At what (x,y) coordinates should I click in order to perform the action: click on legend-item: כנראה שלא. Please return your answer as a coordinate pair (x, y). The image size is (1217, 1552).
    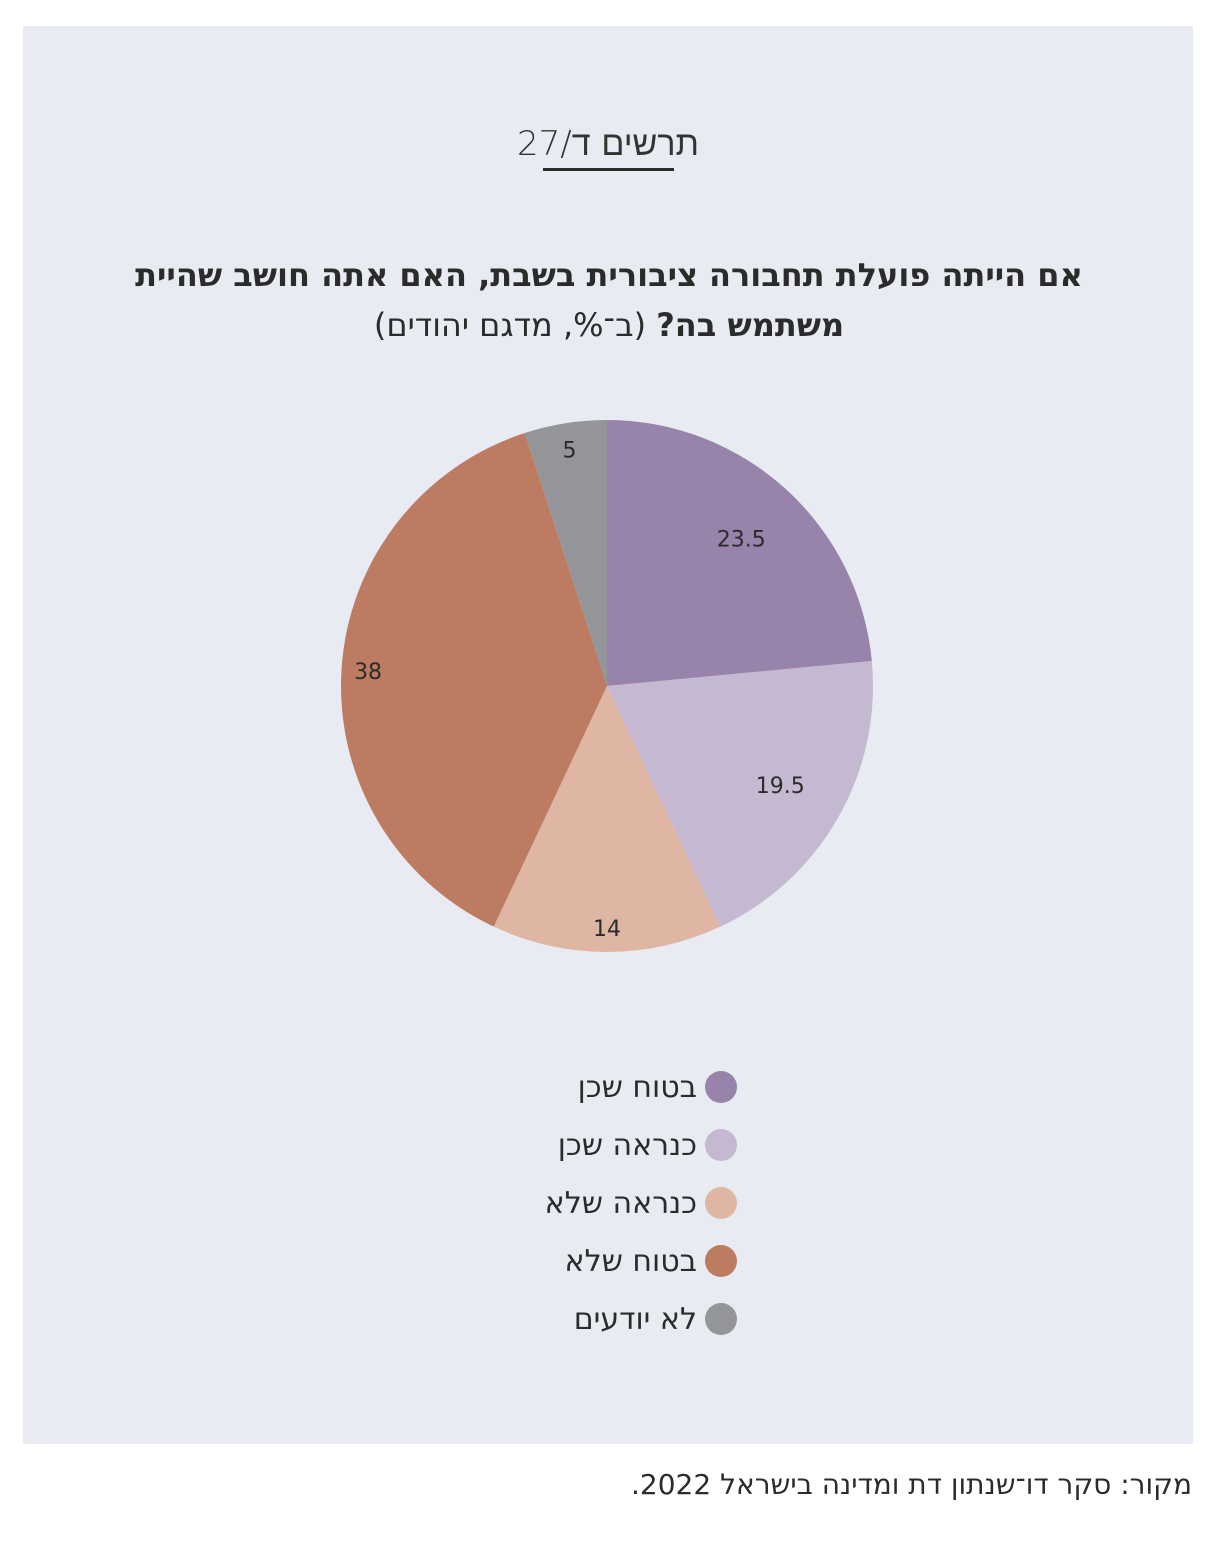
    Looking at the image, I should click on (641, 1203).